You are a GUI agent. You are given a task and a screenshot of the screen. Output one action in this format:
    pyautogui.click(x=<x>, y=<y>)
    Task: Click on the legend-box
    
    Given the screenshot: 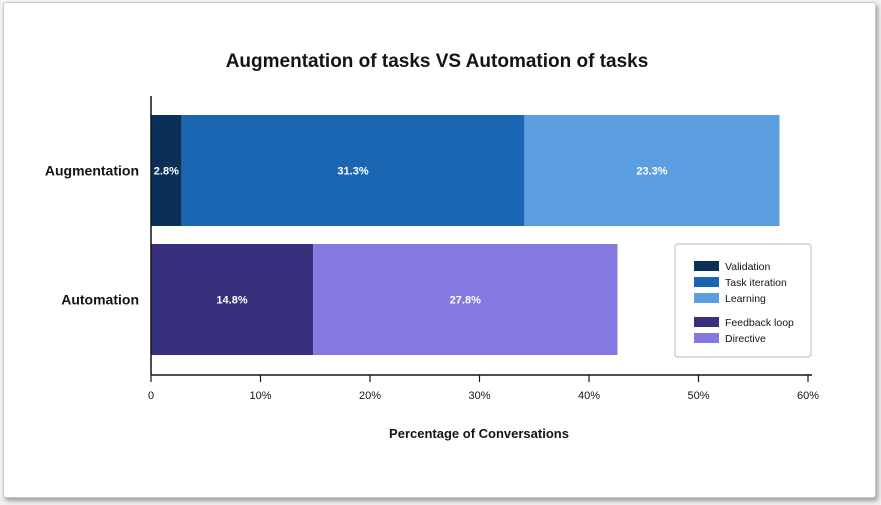 What is the action you would take?
    pyautogui.click(x=743, y=300)
    